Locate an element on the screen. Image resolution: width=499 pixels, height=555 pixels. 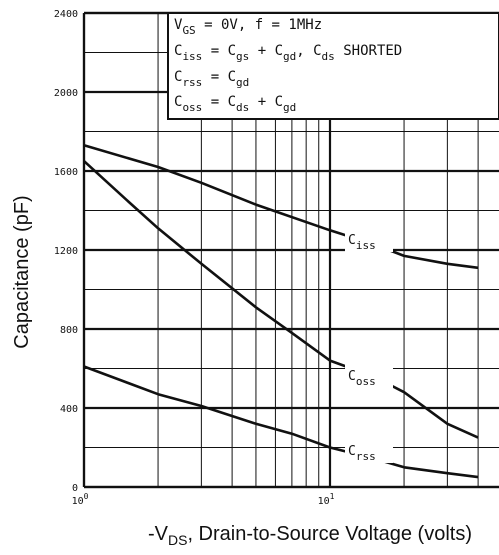
legend-subscript: GS is located at coordinates (188, 30).